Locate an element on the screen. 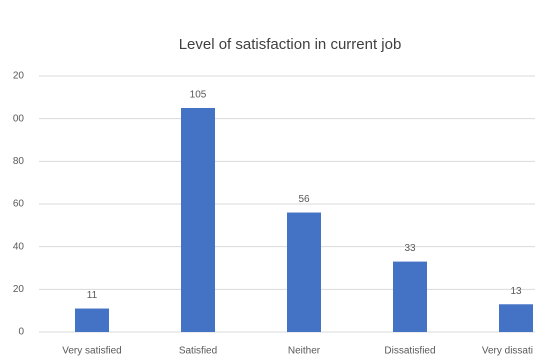 The image size is (535, 364). y-tick-label: 00 is located at coordinates (19, 118).